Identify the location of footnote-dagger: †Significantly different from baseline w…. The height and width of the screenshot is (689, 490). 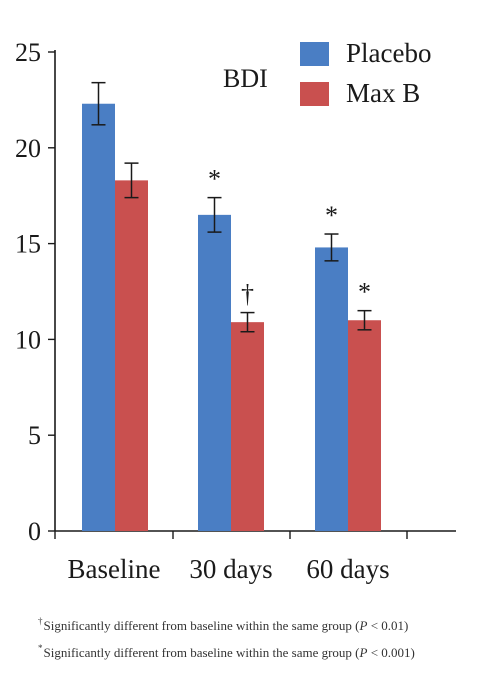
(261, 623).